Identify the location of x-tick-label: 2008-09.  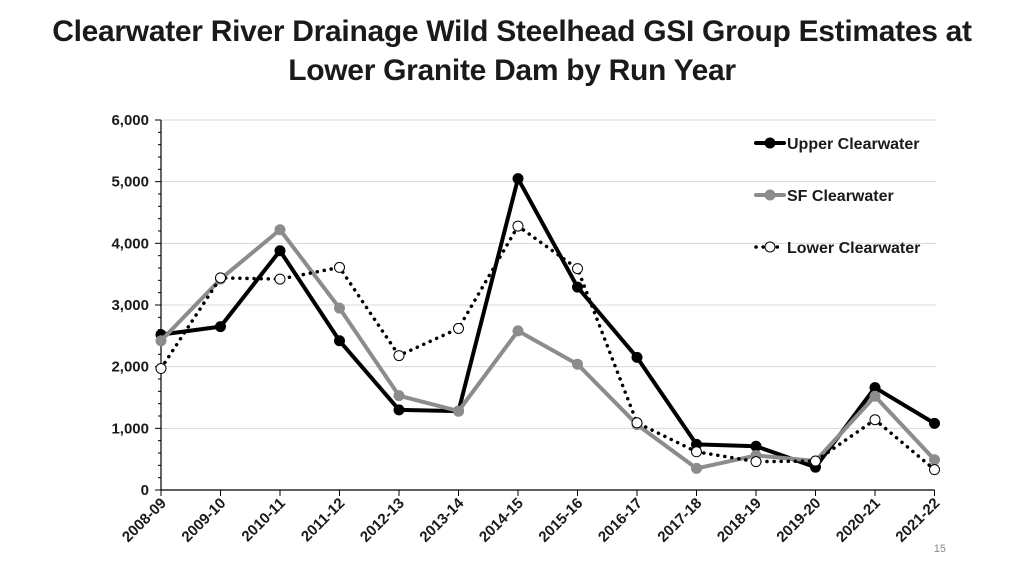
(144, 520).